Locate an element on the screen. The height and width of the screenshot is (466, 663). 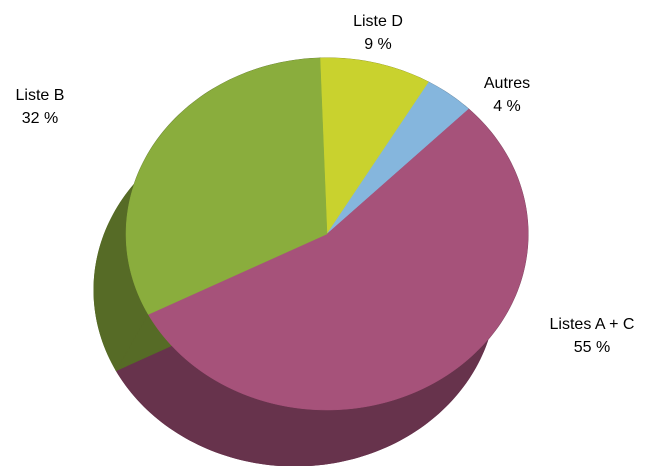
slice-value-label: 4 % is located at coordinates (507, 106).